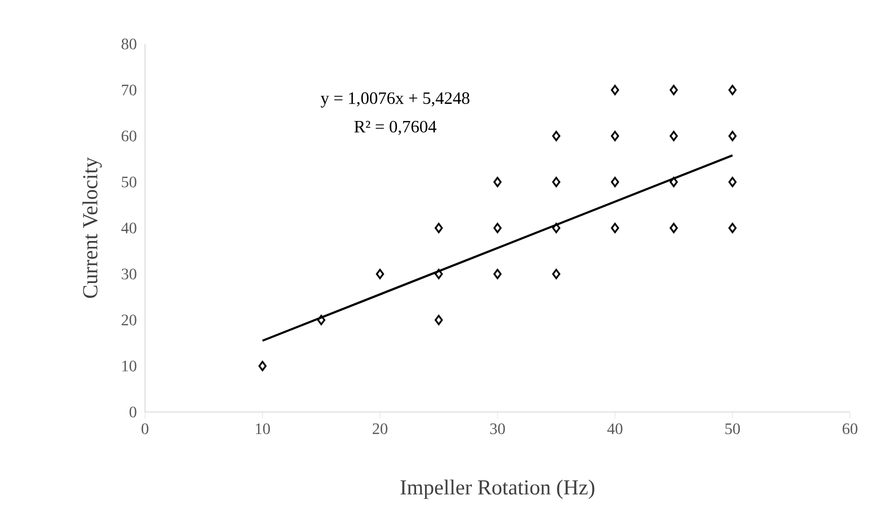 The image size is (894, 506). Describe the element at coordinates (128, 228) in the screenshot. I see `y-tick-label: 40` at that location.